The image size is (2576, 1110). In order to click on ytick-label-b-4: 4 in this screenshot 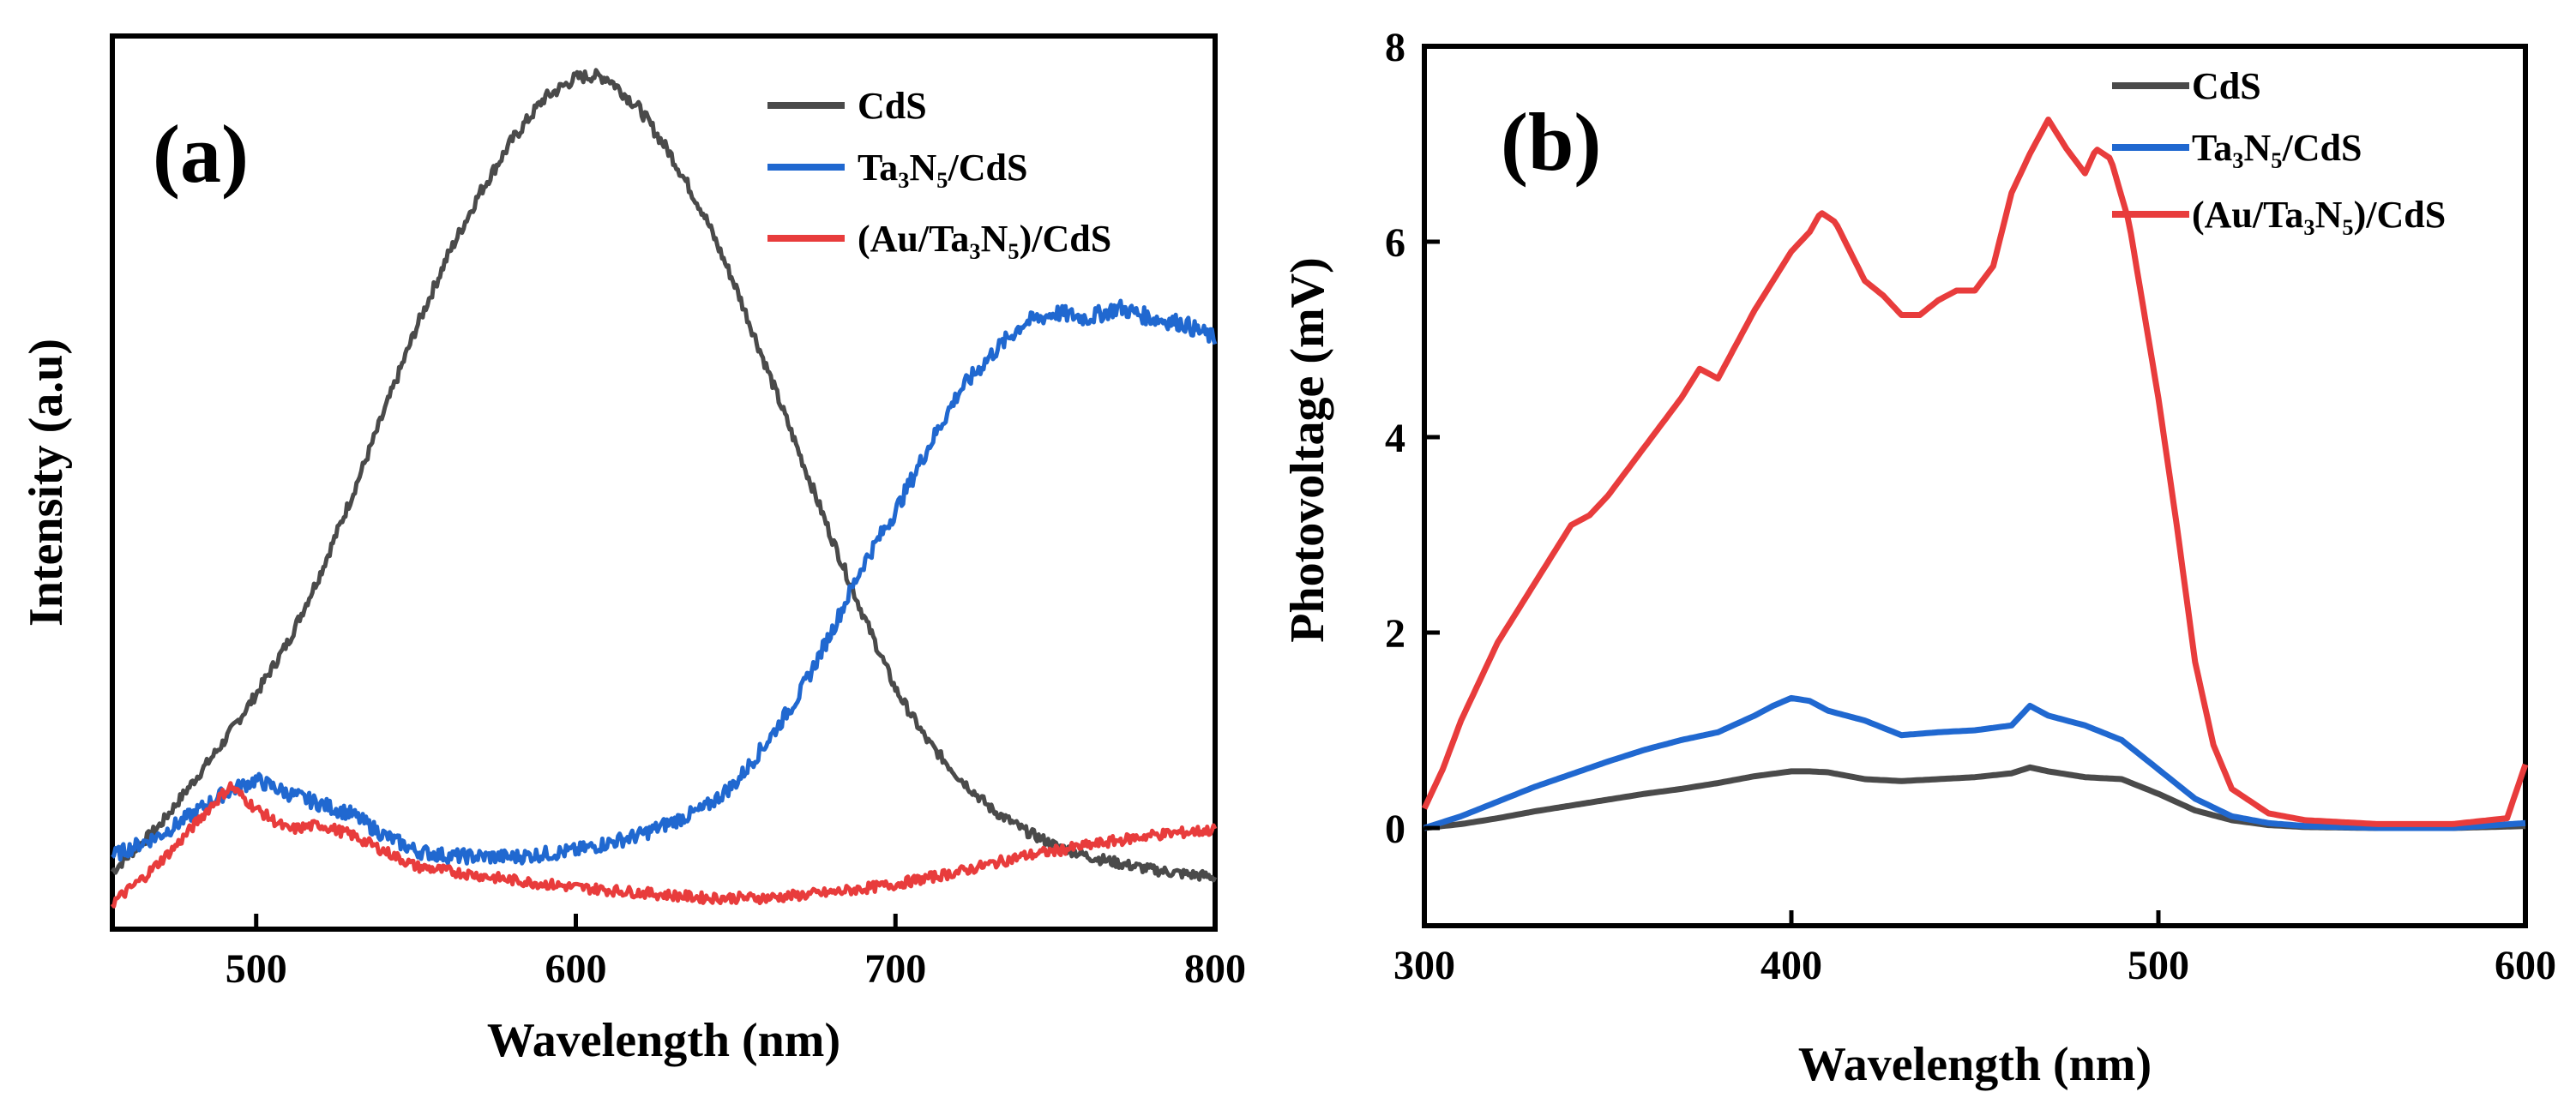, I will do `click(1395, 438)`.